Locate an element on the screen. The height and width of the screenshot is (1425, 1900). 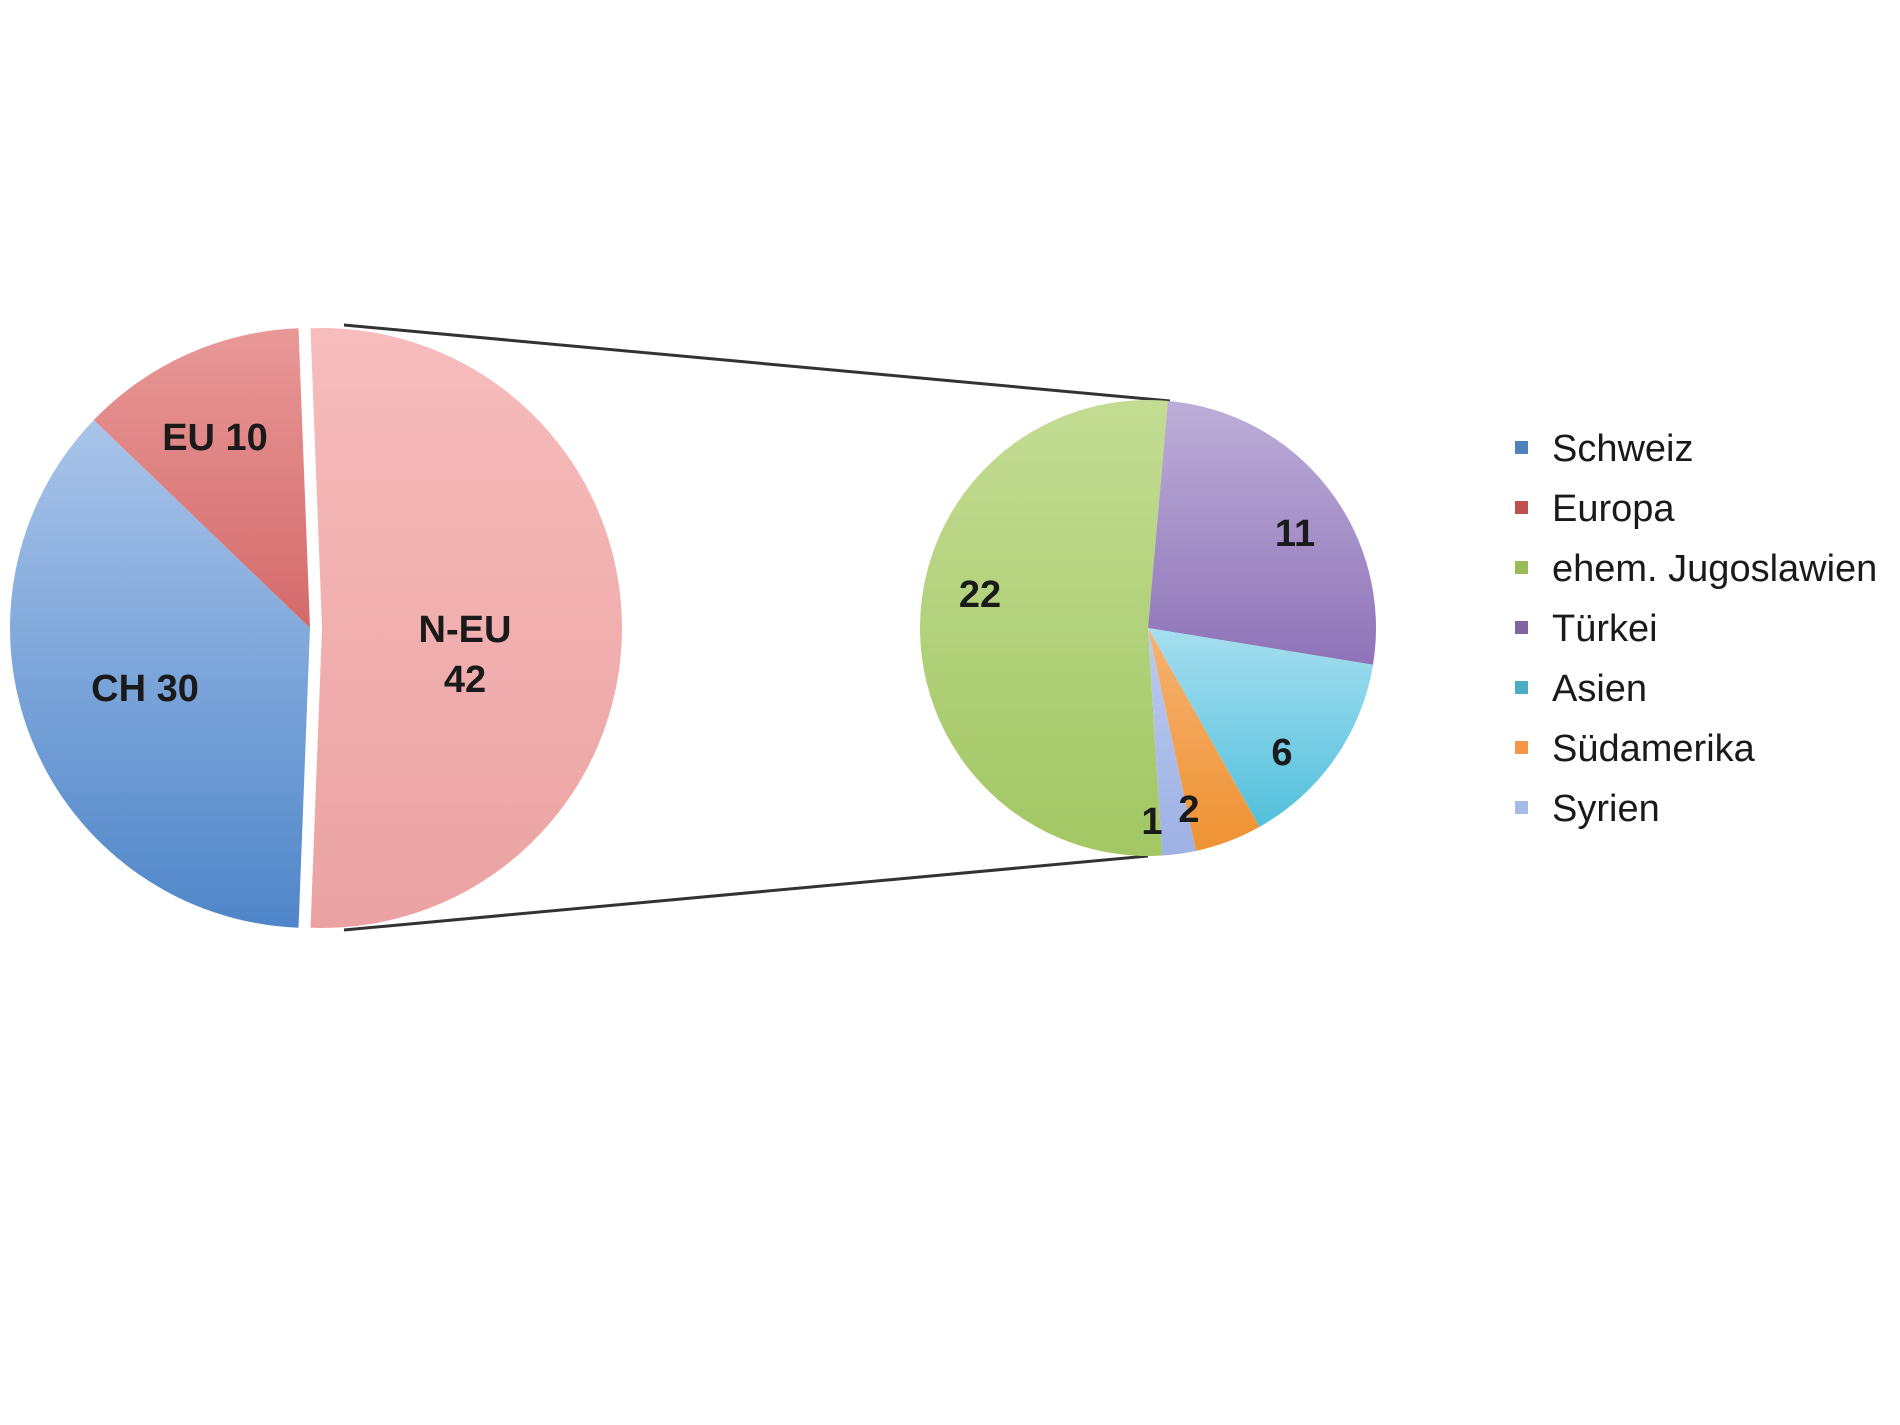
legend-swatch-schweiz is located at coordinates (1521, 447).